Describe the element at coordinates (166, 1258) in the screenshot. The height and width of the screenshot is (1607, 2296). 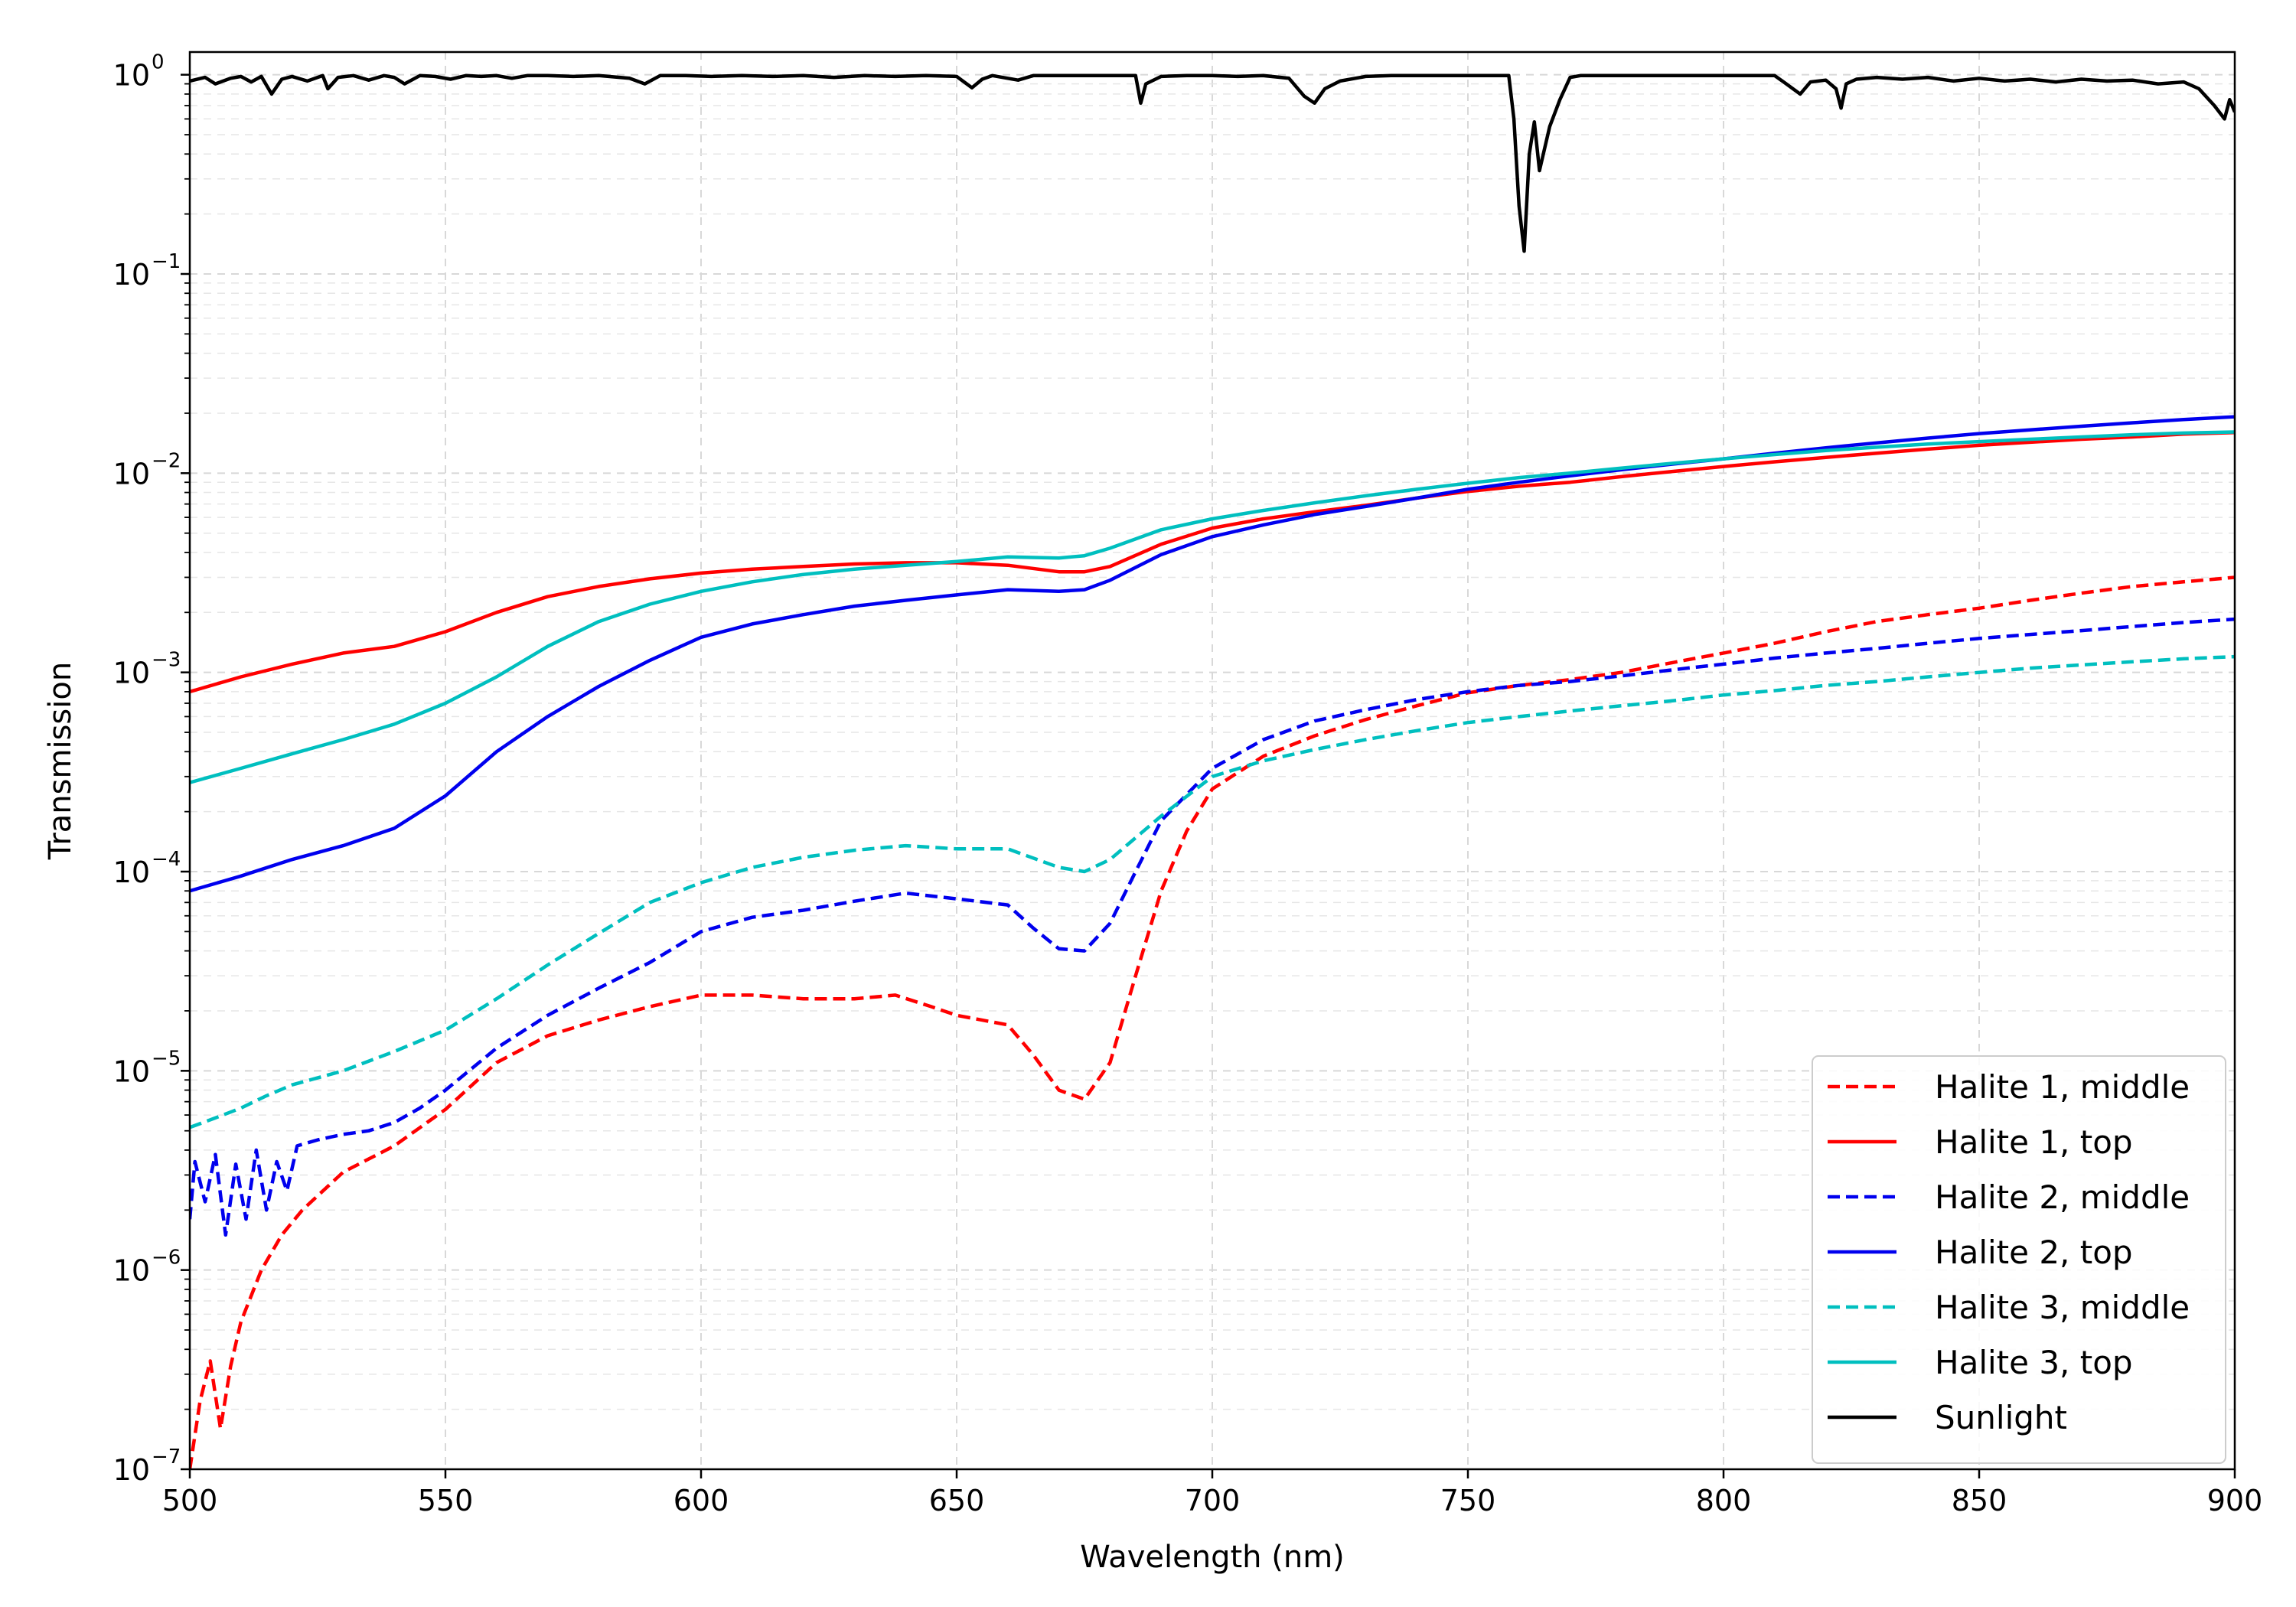
I see `y-tick-exponent: −6` at that location.